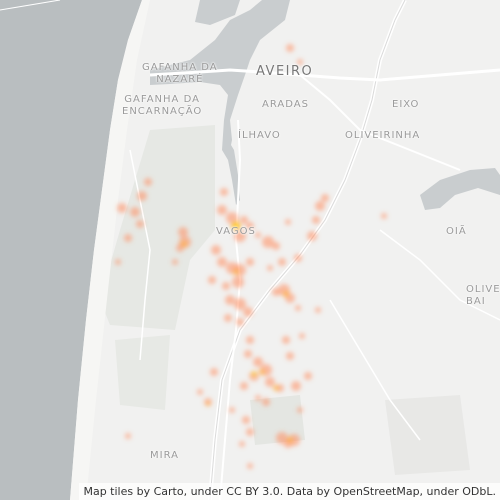 The image size is (500, 500). Describe the element at coordinates (162, 105) in the screenshot. I see `place-label-gafanha-da-encarnacao: GAFANHA DA ENCARNAÇÃO` at that location.